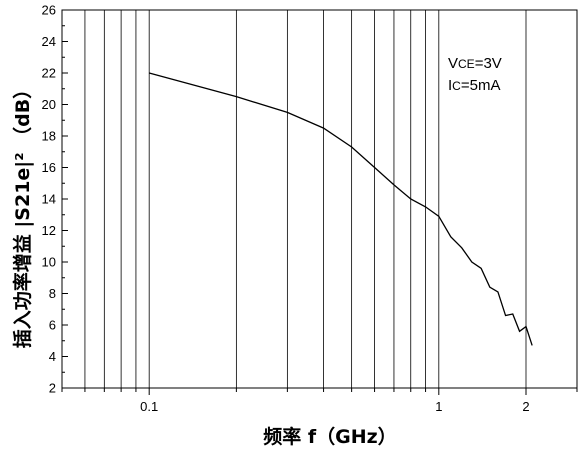 The image size is (583, 450). I want to click on x-tick-label: 0.1, so click(149, 406).